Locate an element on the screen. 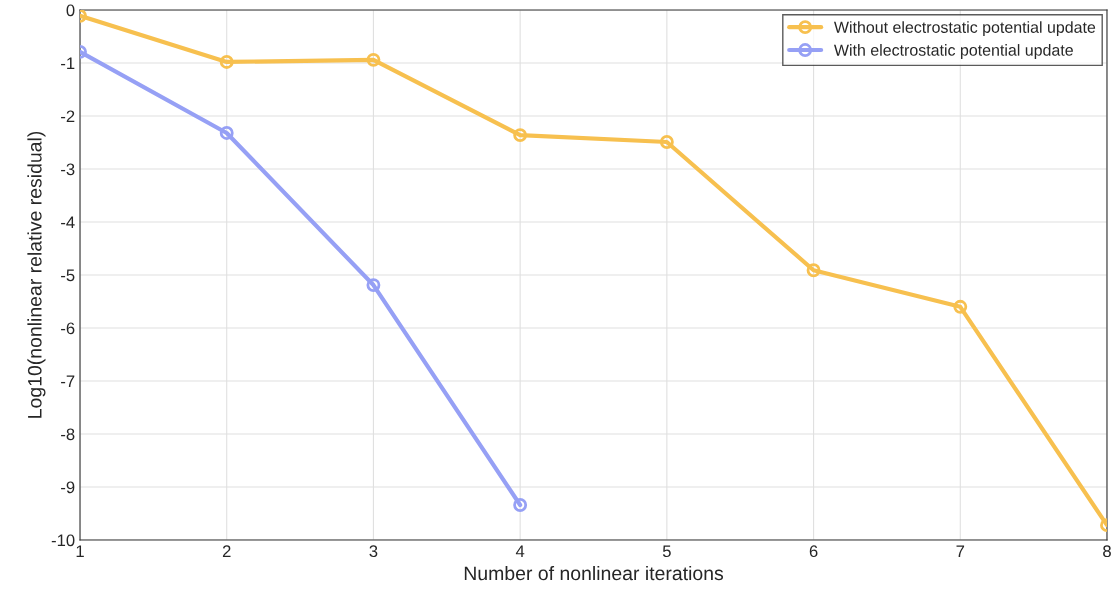 This screenshot has height=606, width=1116. legend-label: With electrostatic potential update is located at coordinates (953, 51).